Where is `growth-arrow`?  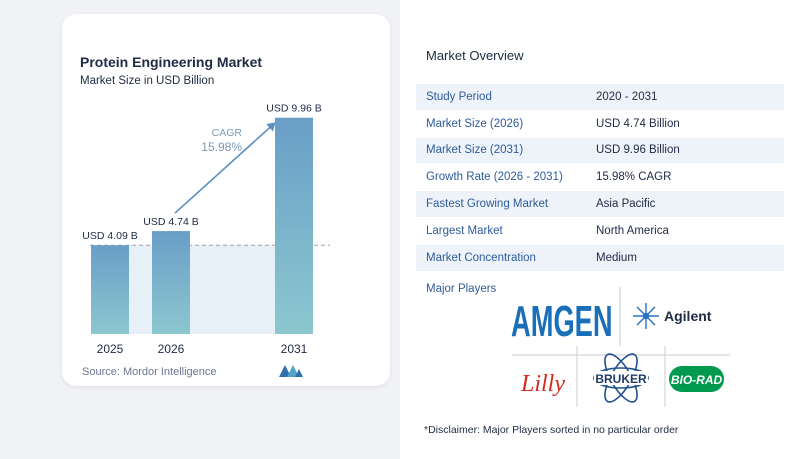
growth-arrow is located at coordinates (225, 168).